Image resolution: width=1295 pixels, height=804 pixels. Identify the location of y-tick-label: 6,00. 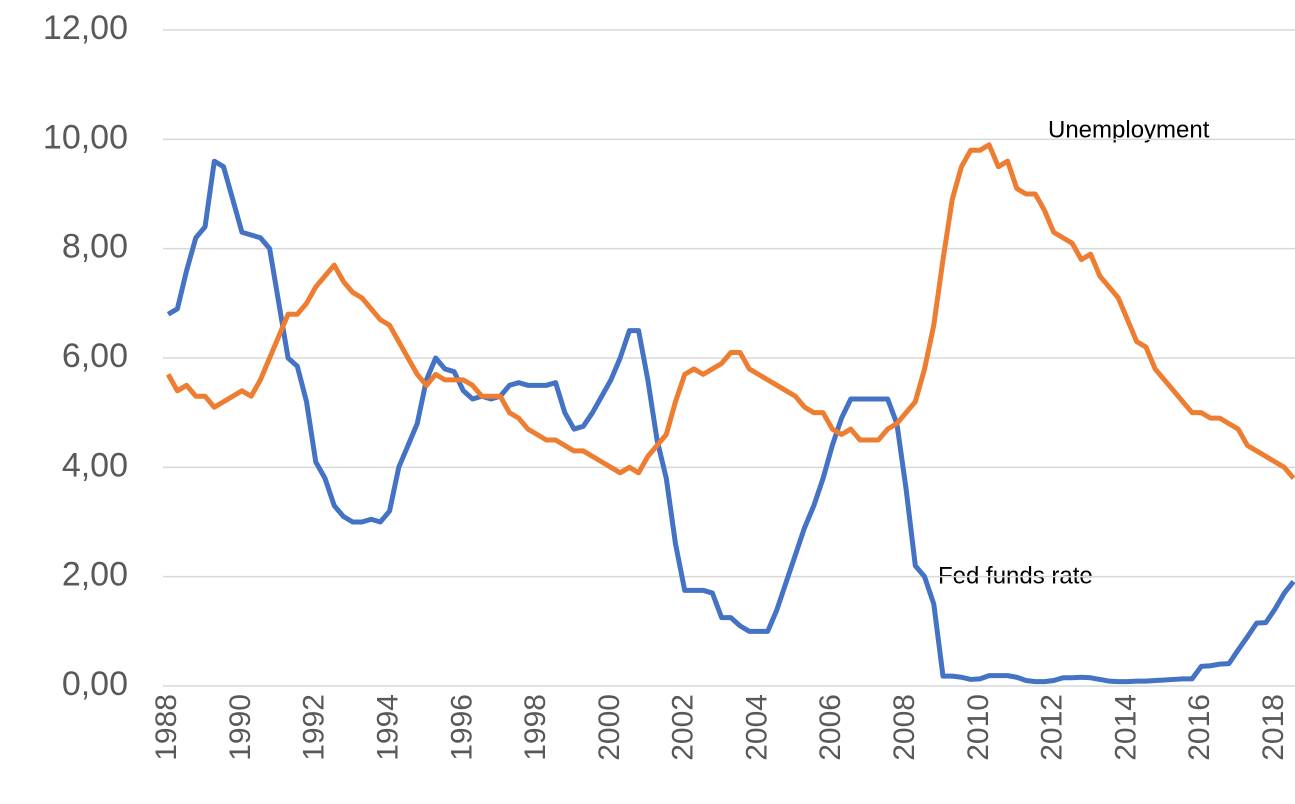
(95, 356).